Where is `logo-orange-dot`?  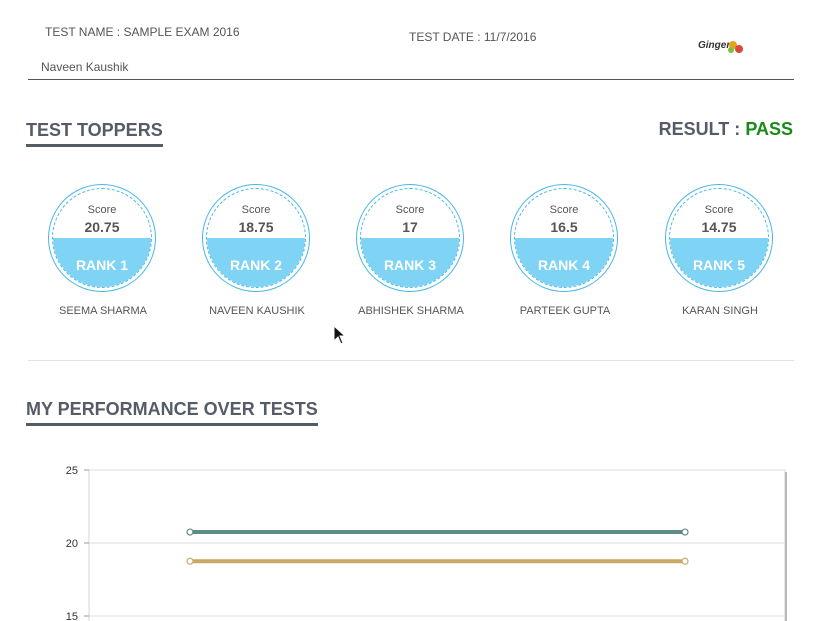 logo-orange-dot is located at coordinates (733, 45).